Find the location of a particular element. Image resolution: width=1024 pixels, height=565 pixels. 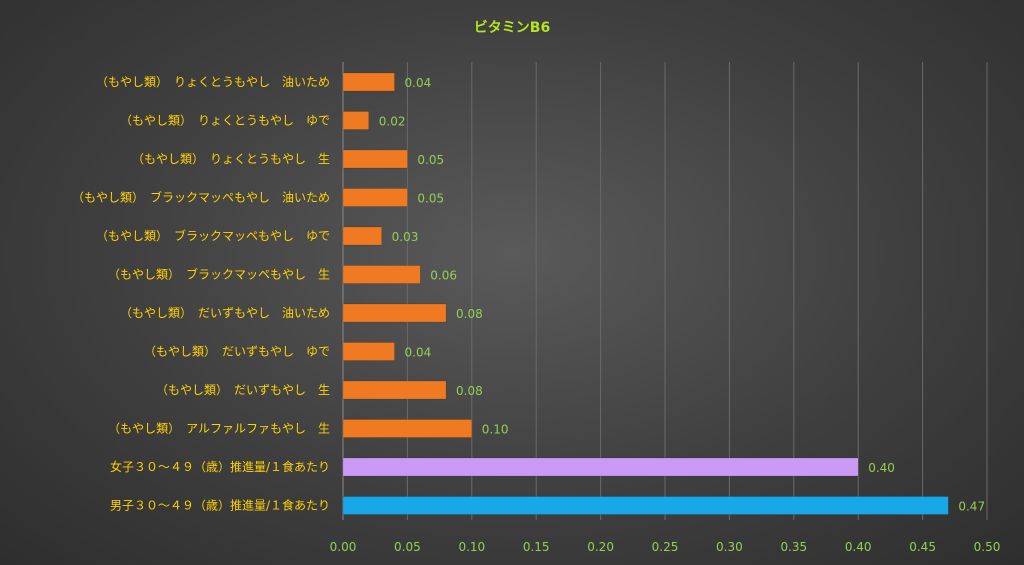

x-tick-label: 0.45 is located at coordinates (922, 547).